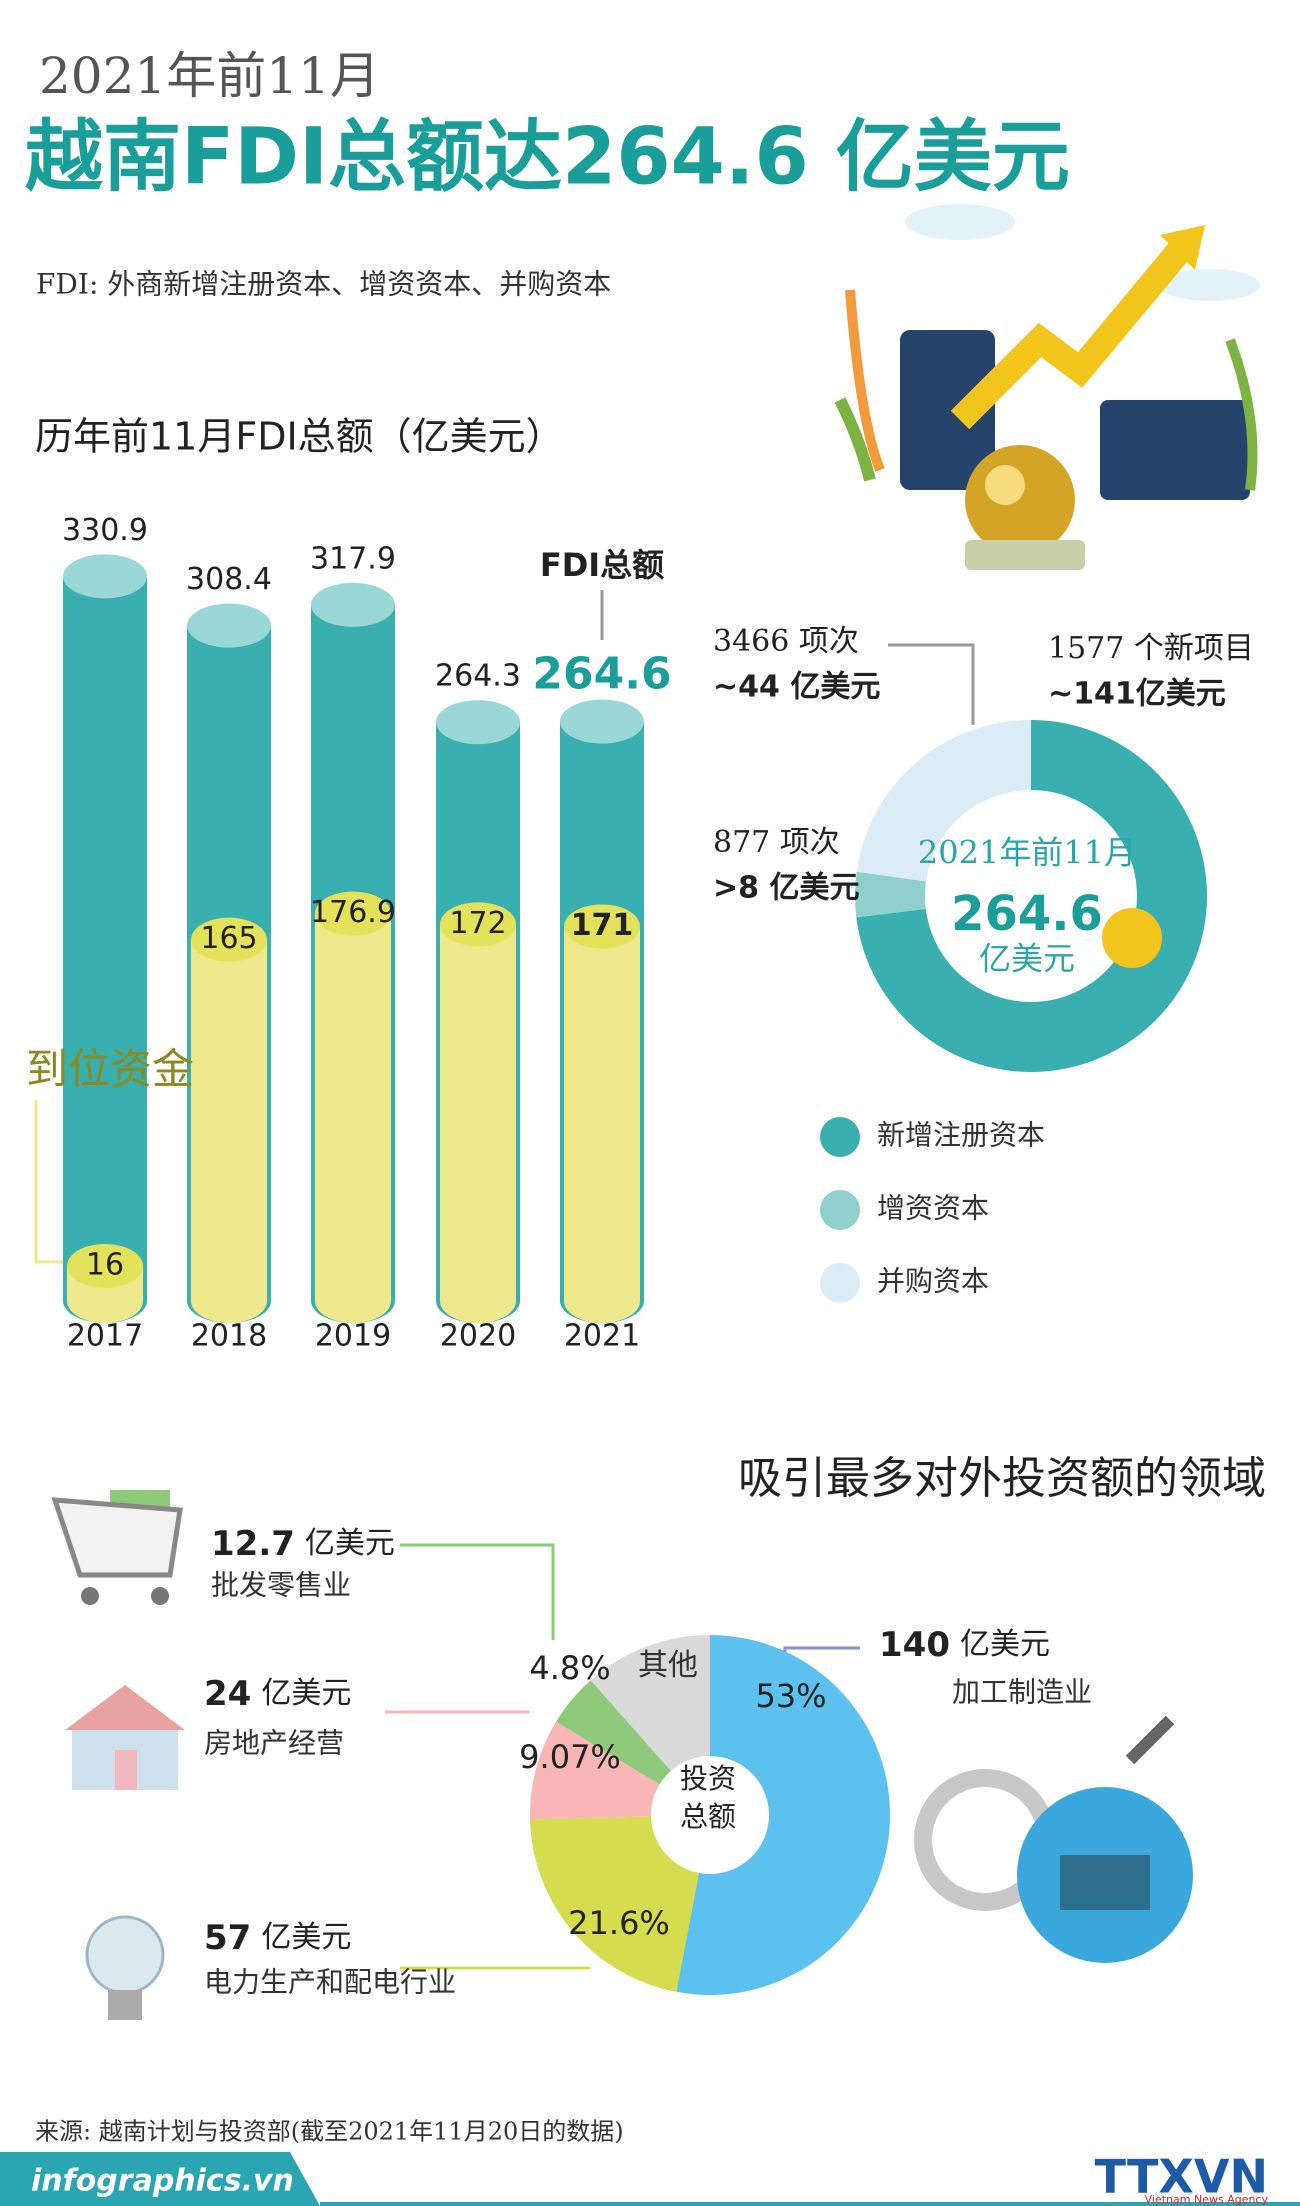 This screenshot has width=1300, height=2206. What do you see at coordinates (1027, 959) in the screenshot?
I see `center-unit: 亿美元` at bounding box center [1027, 959].